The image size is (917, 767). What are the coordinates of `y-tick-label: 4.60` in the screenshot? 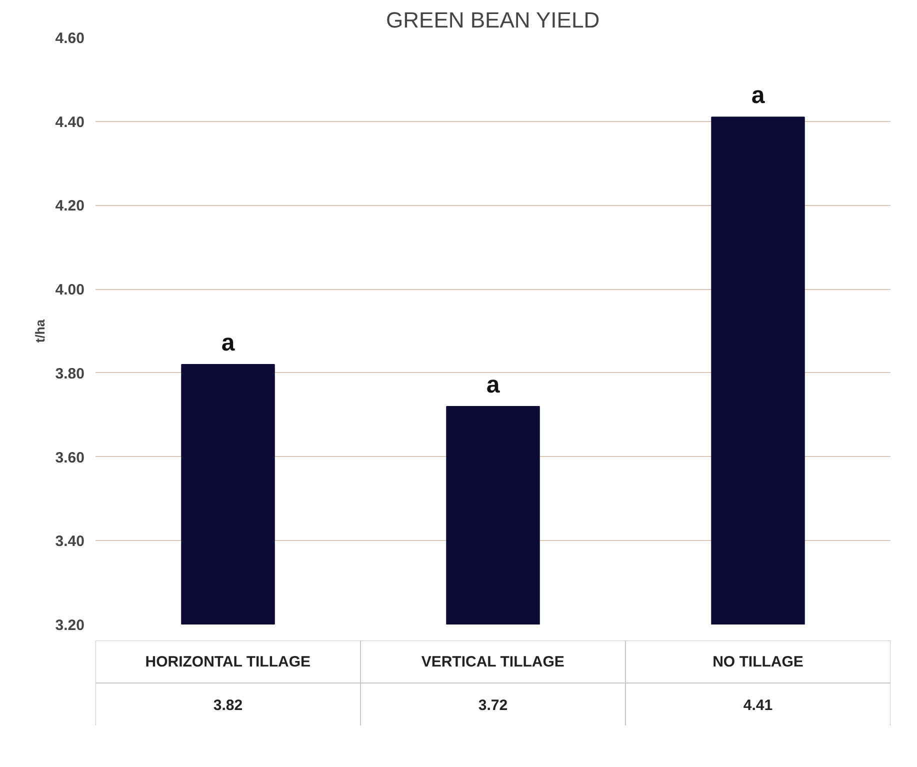 It's located at (70, 38).